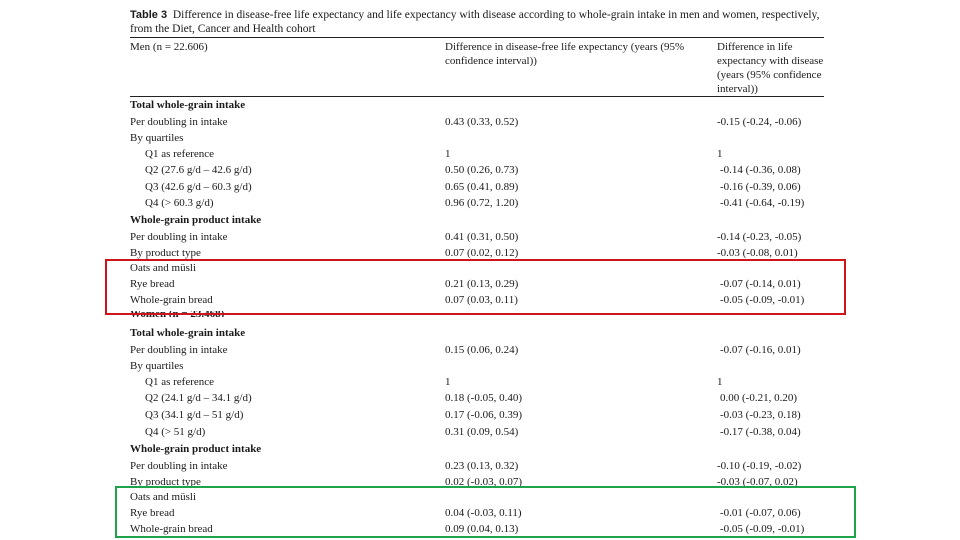  Describe the element at coordinates (760, 284) in the screenshot. I see `table-cell-b: -0.07 (-0.14, 0.01)` at that location.